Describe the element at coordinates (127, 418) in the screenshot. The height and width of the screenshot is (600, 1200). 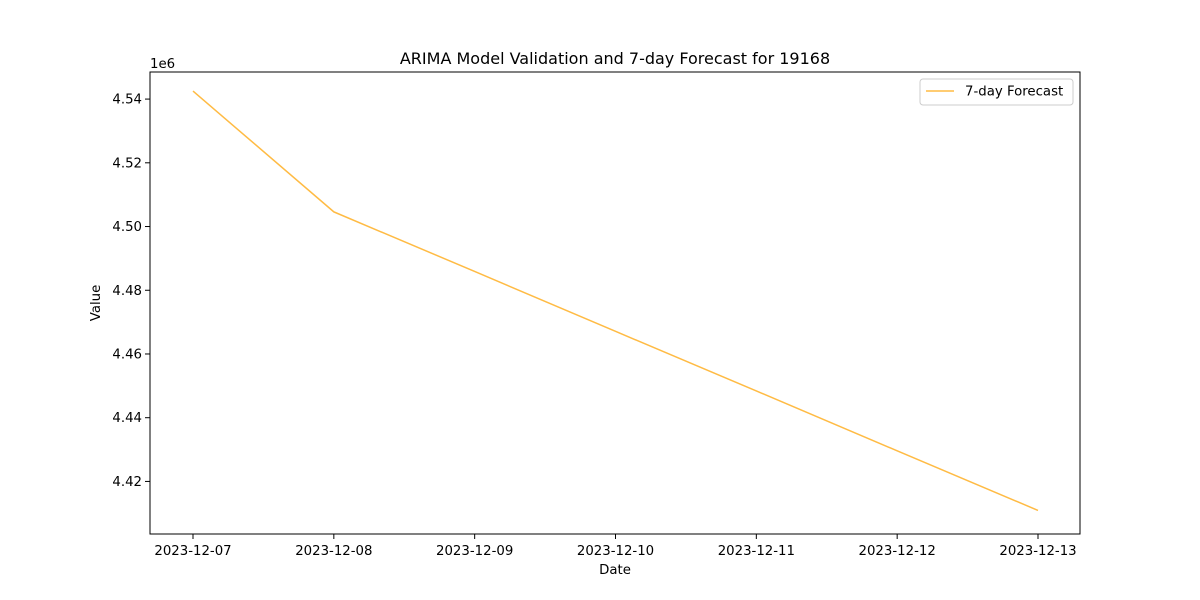
I see `y-tick-label: 4.44` at that location.